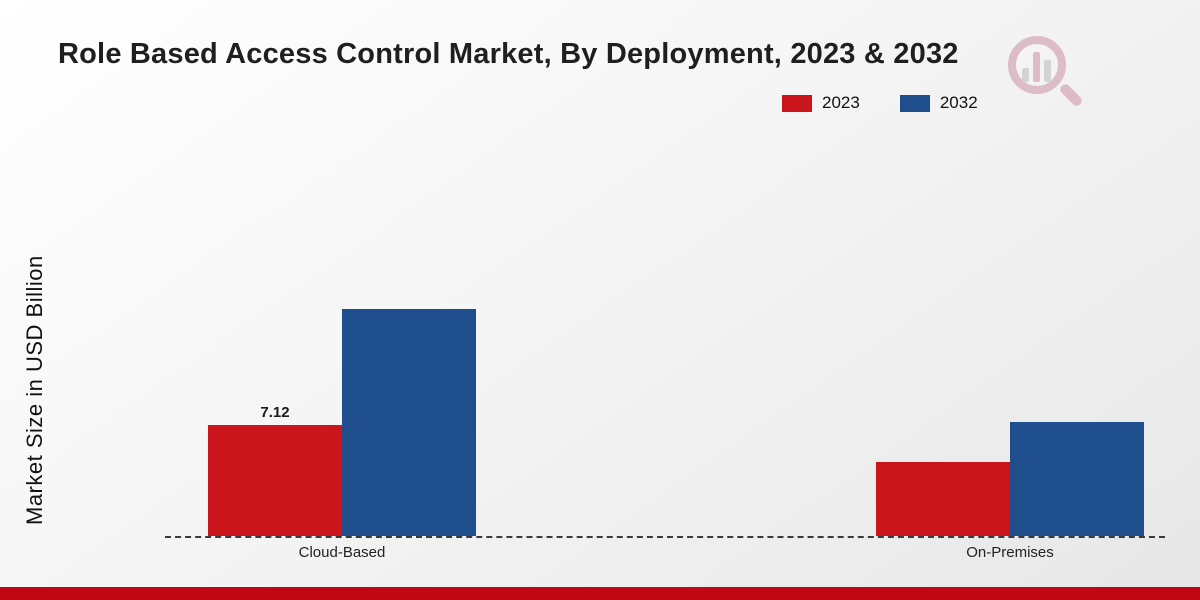  I want to click on bar-2023-on-premises, so click(943, 499).